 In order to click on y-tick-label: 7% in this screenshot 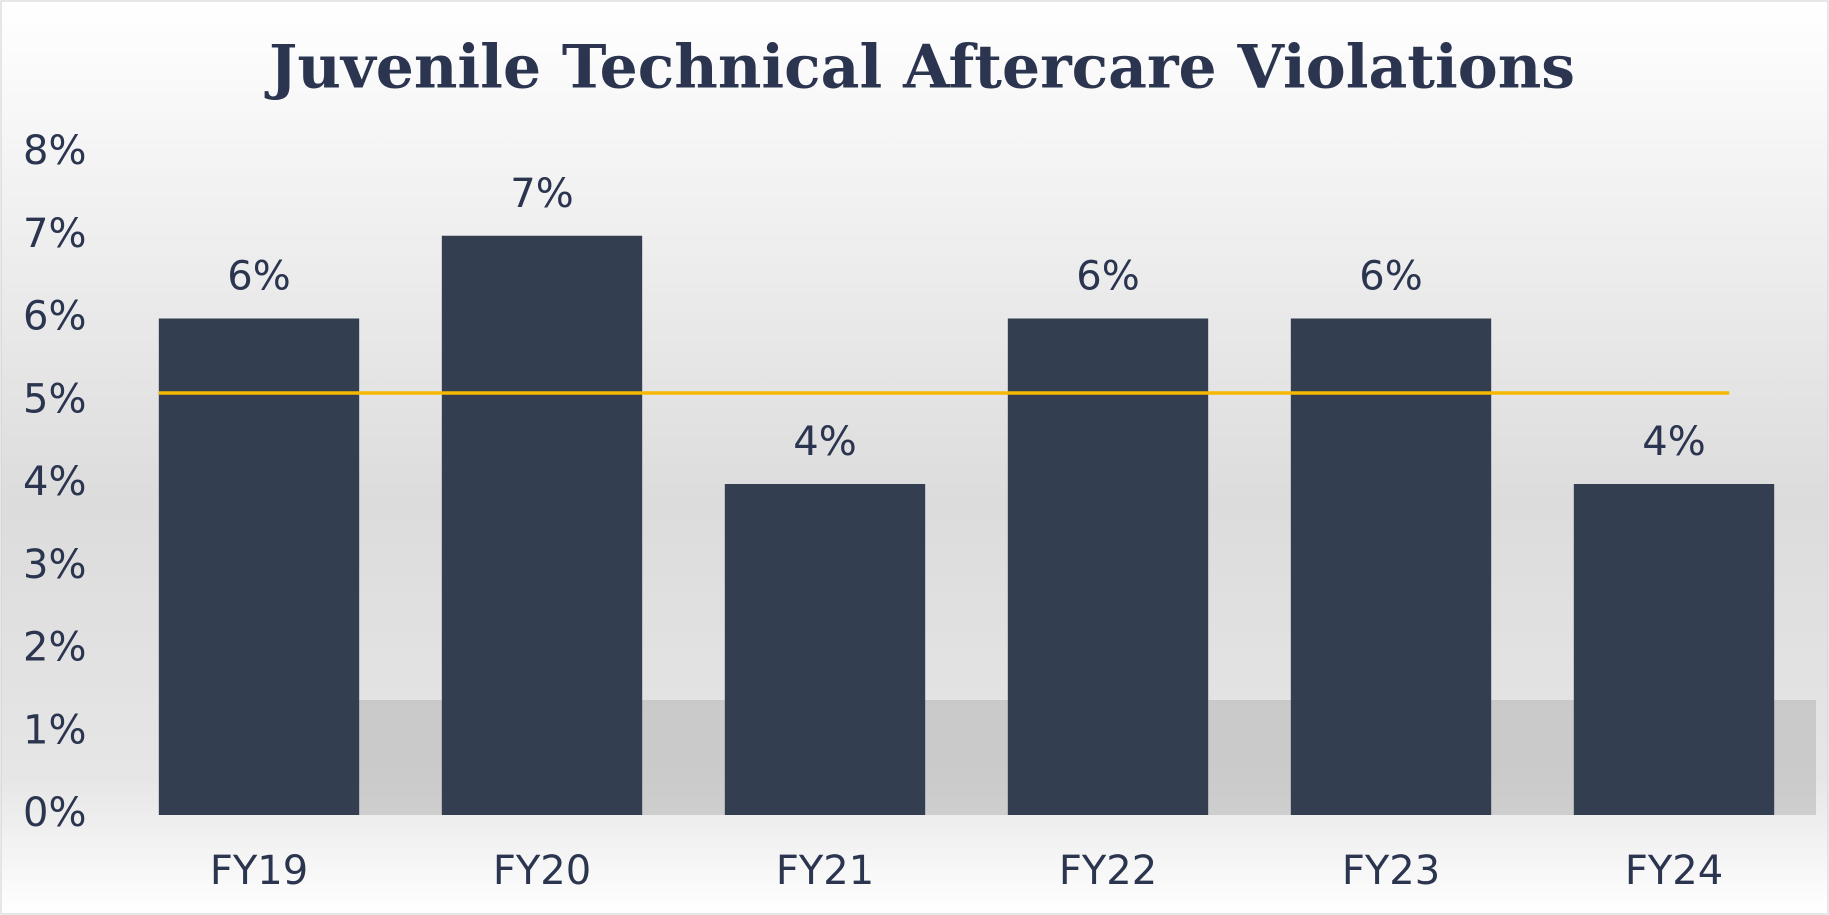, I will do `click(54, 234)`.